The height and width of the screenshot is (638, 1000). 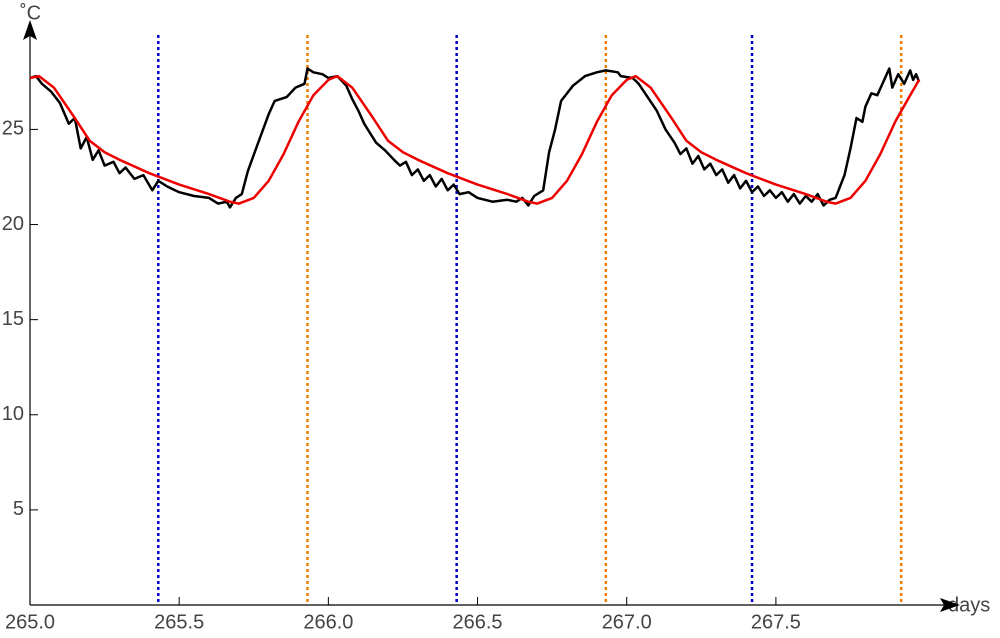 I want to click on x-tick-label: 266.5, so click(x=478, y=622).